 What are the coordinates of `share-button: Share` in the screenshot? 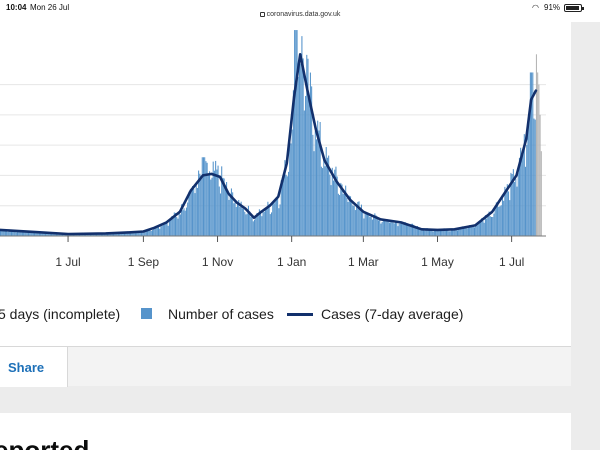 It's located at (34, 367).